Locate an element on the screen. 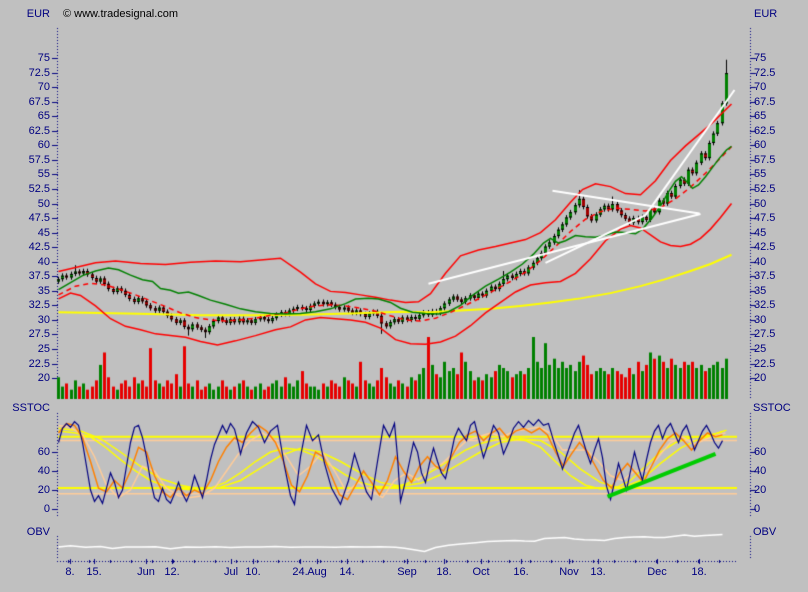 This screenshot has height=592, width=808. price-tick-label-left: 60 is located at coordinates (43, 145).